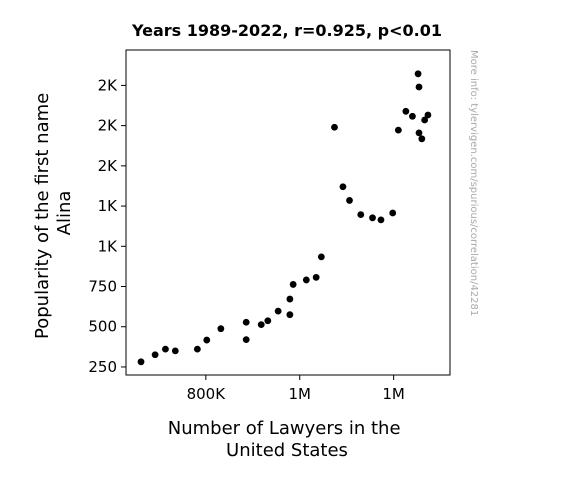 The image size is (575, 500). I want to click on y-axis-label-line-1: Popularity of the first name, so click(42, 216).